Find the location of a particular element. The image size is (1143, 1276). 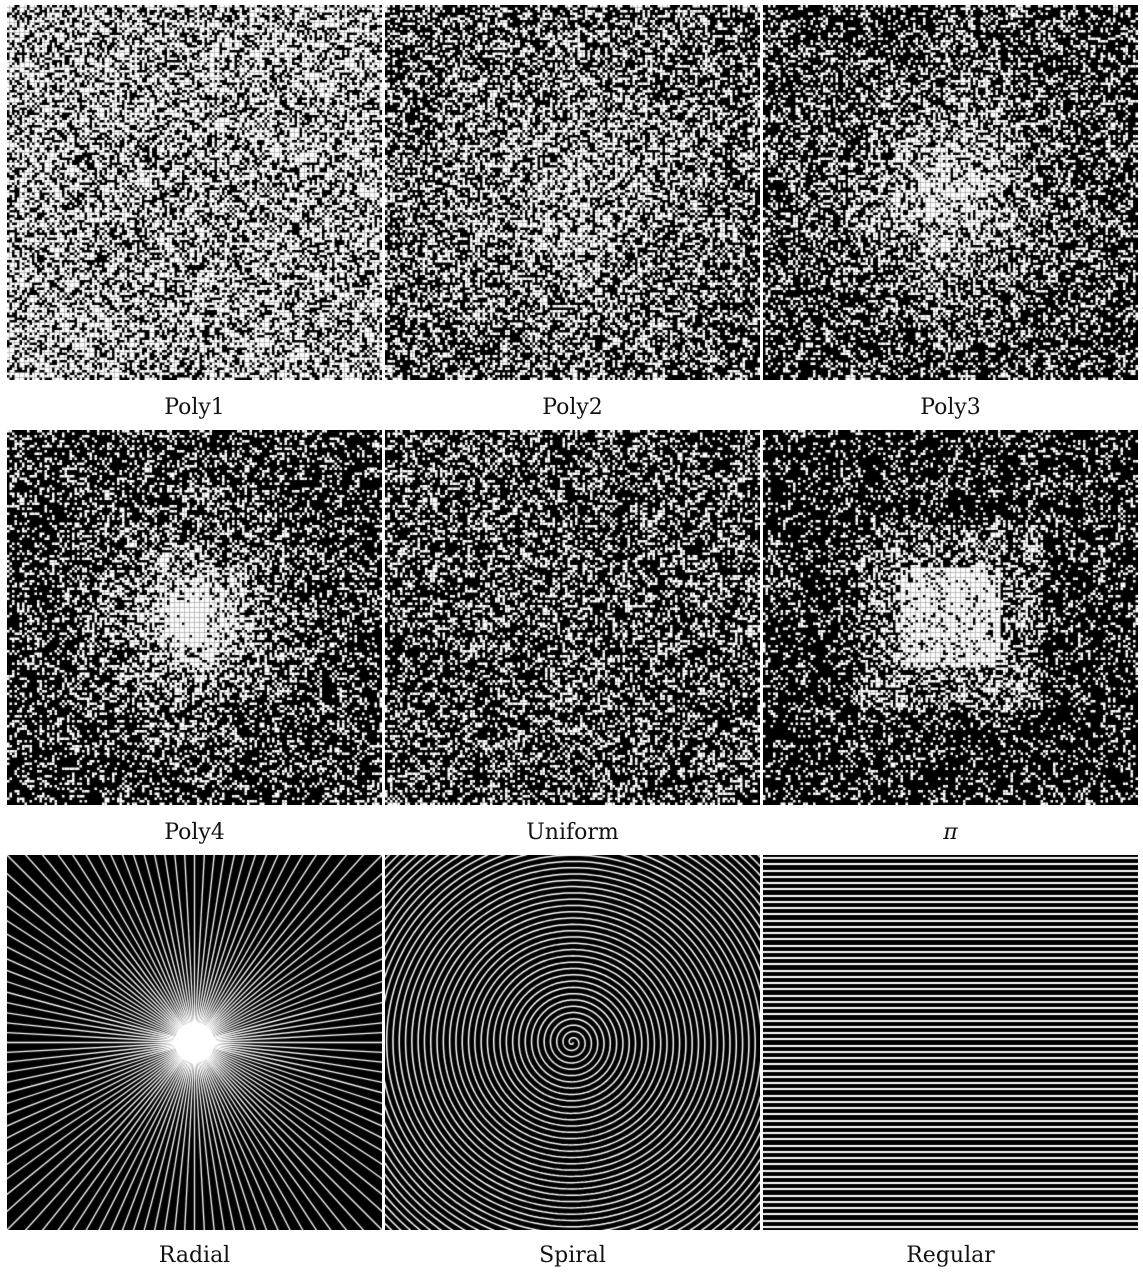

panel-poly4 is located at coordinates (194, 617).